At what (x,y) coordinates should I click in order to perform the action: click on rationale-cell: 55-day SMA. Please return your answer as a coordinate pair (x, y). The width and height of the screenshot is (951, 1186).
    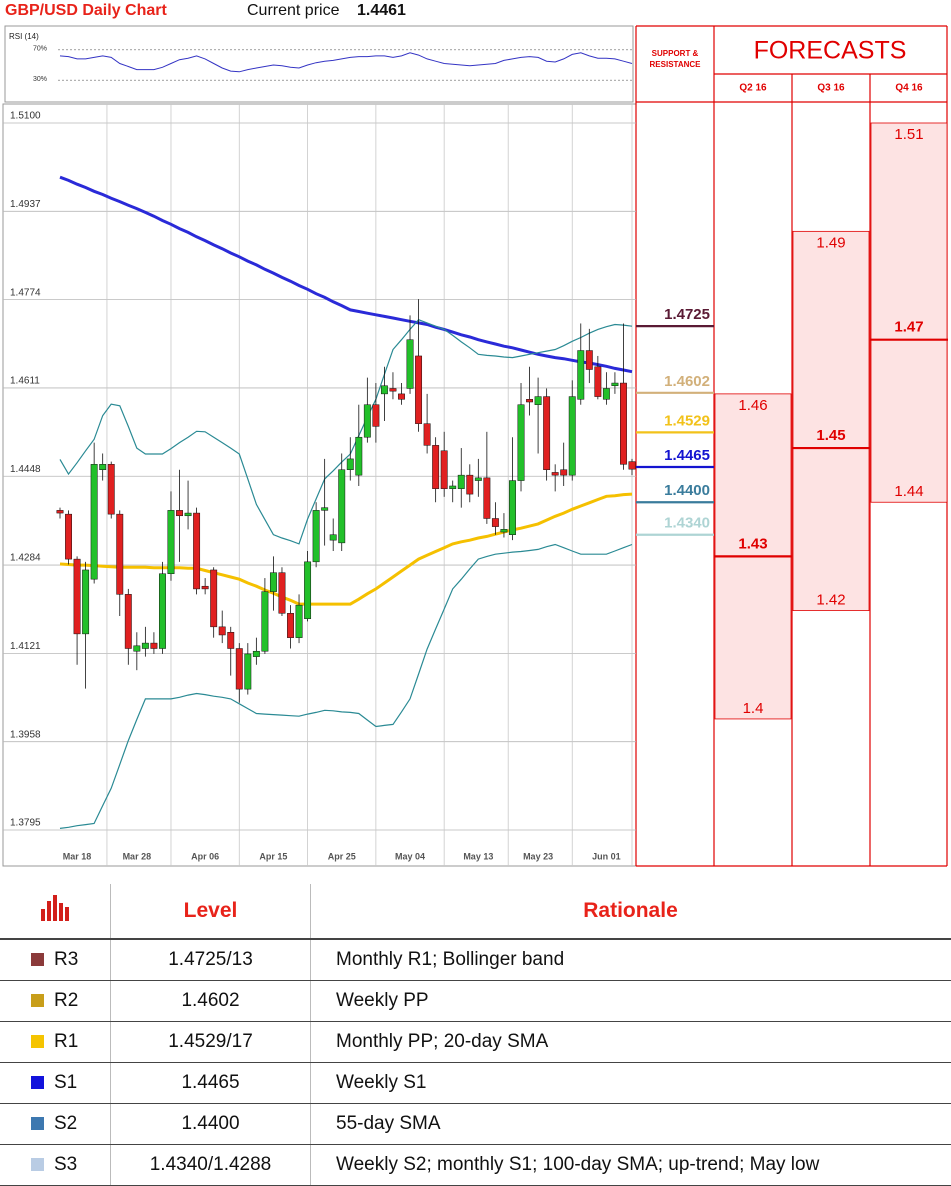
    Looking at the image, I should click on (631, 1124).